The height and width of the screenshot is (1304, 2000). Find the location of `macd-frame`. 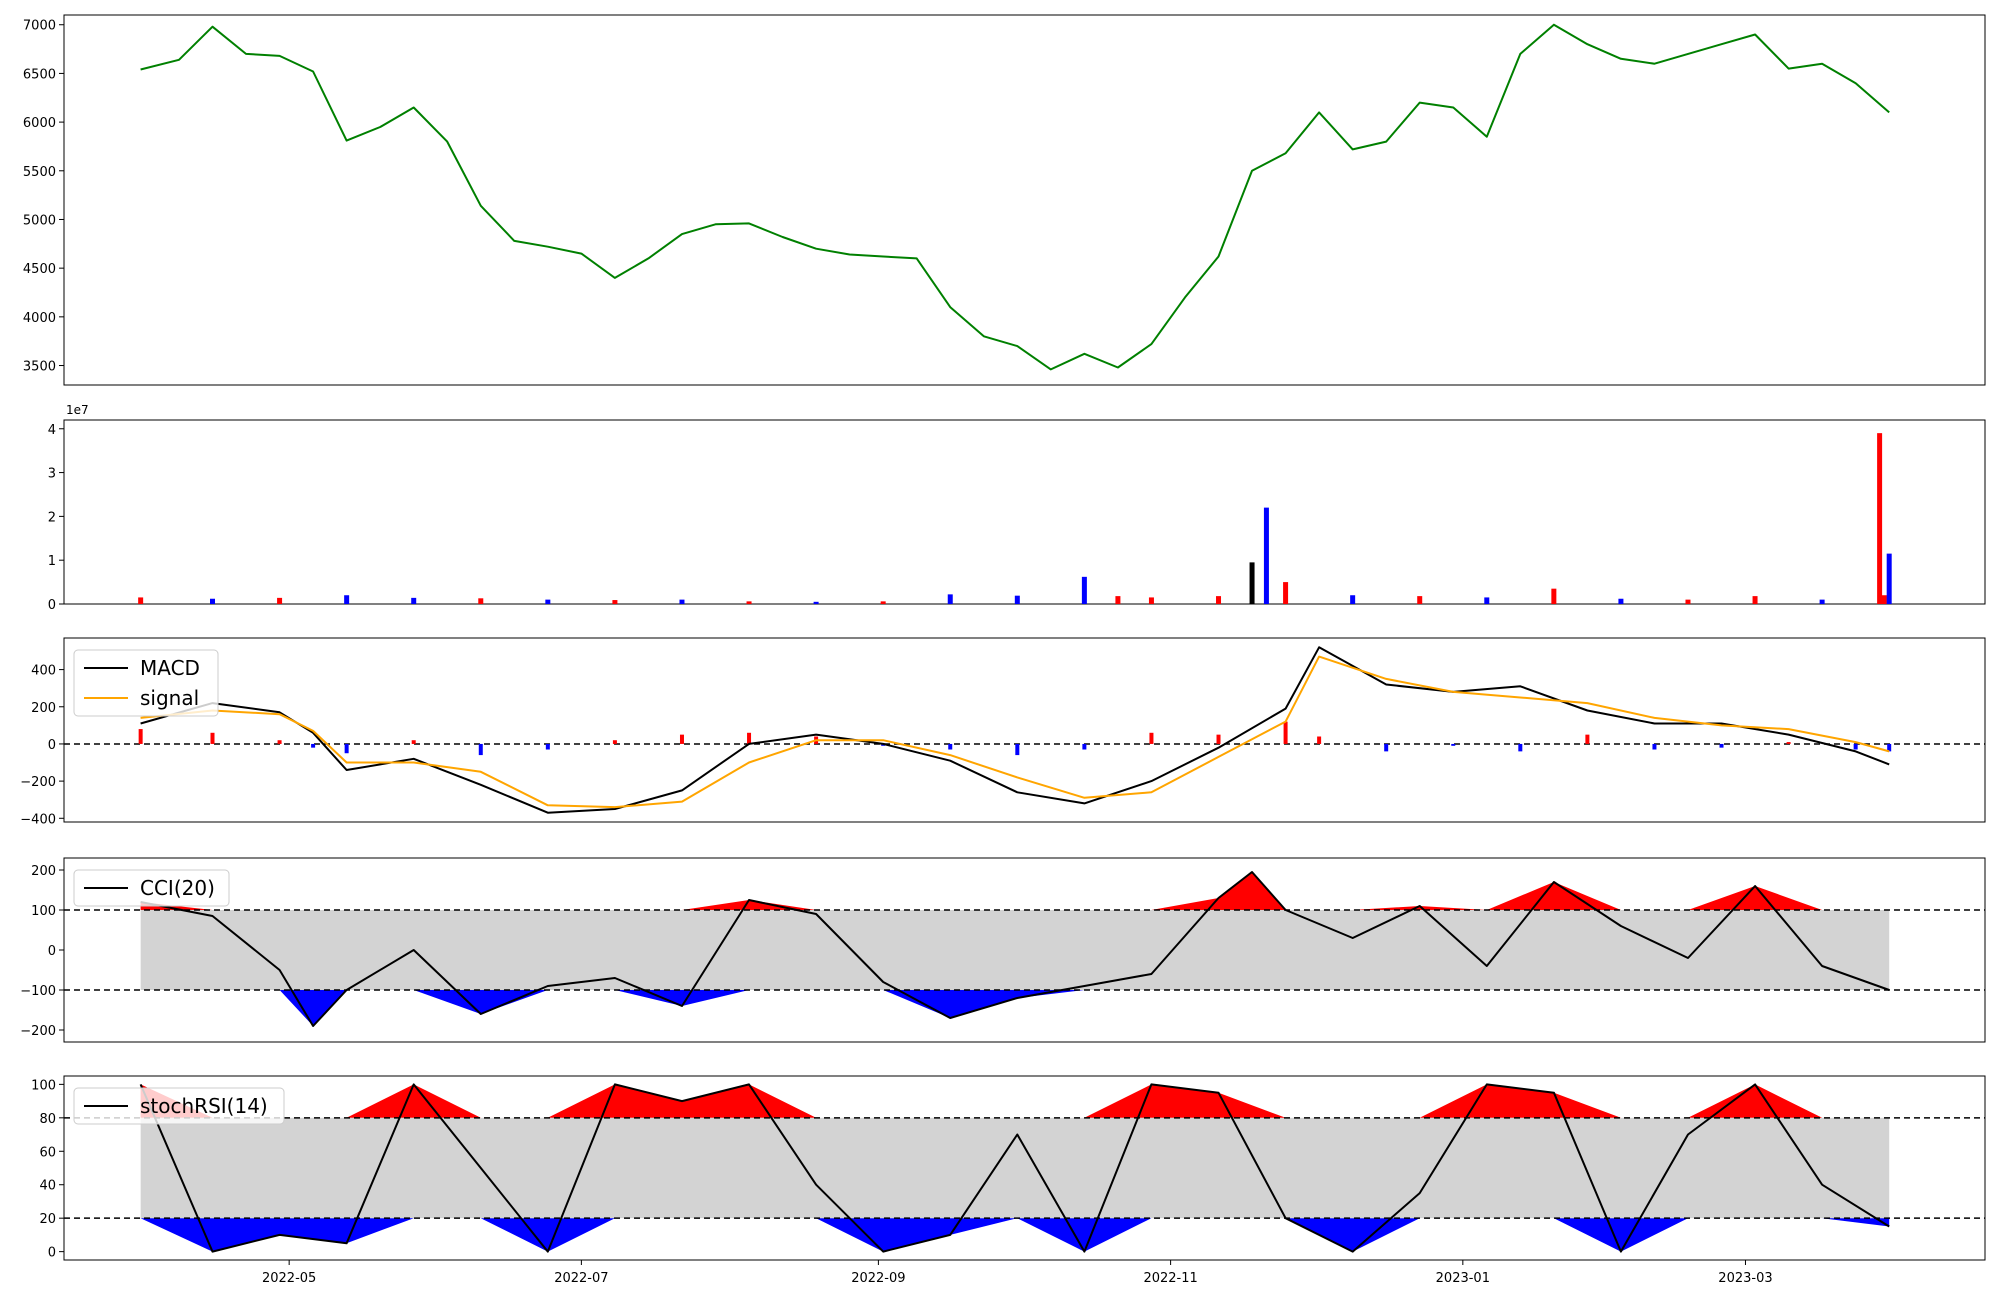

macd-frame is located at coordinates (1024, 730).